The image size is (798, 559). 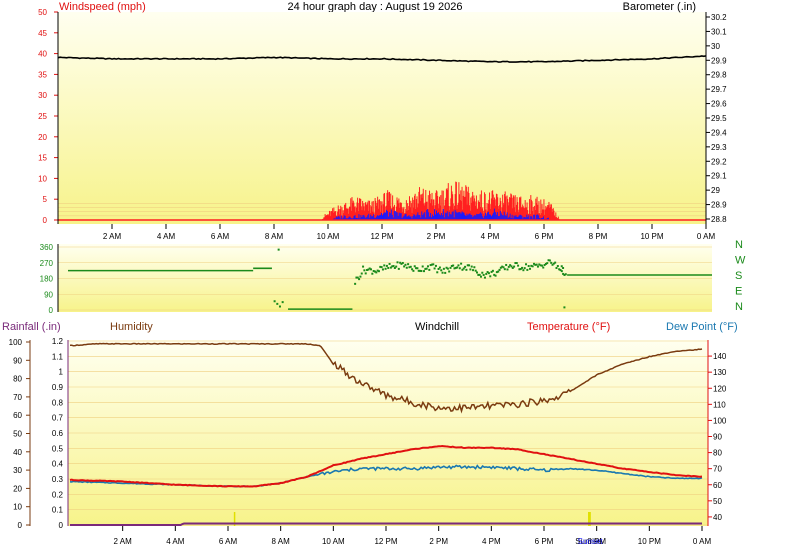 I want to click on windspeed-tick-label: 20, so click(x=42, y=137).